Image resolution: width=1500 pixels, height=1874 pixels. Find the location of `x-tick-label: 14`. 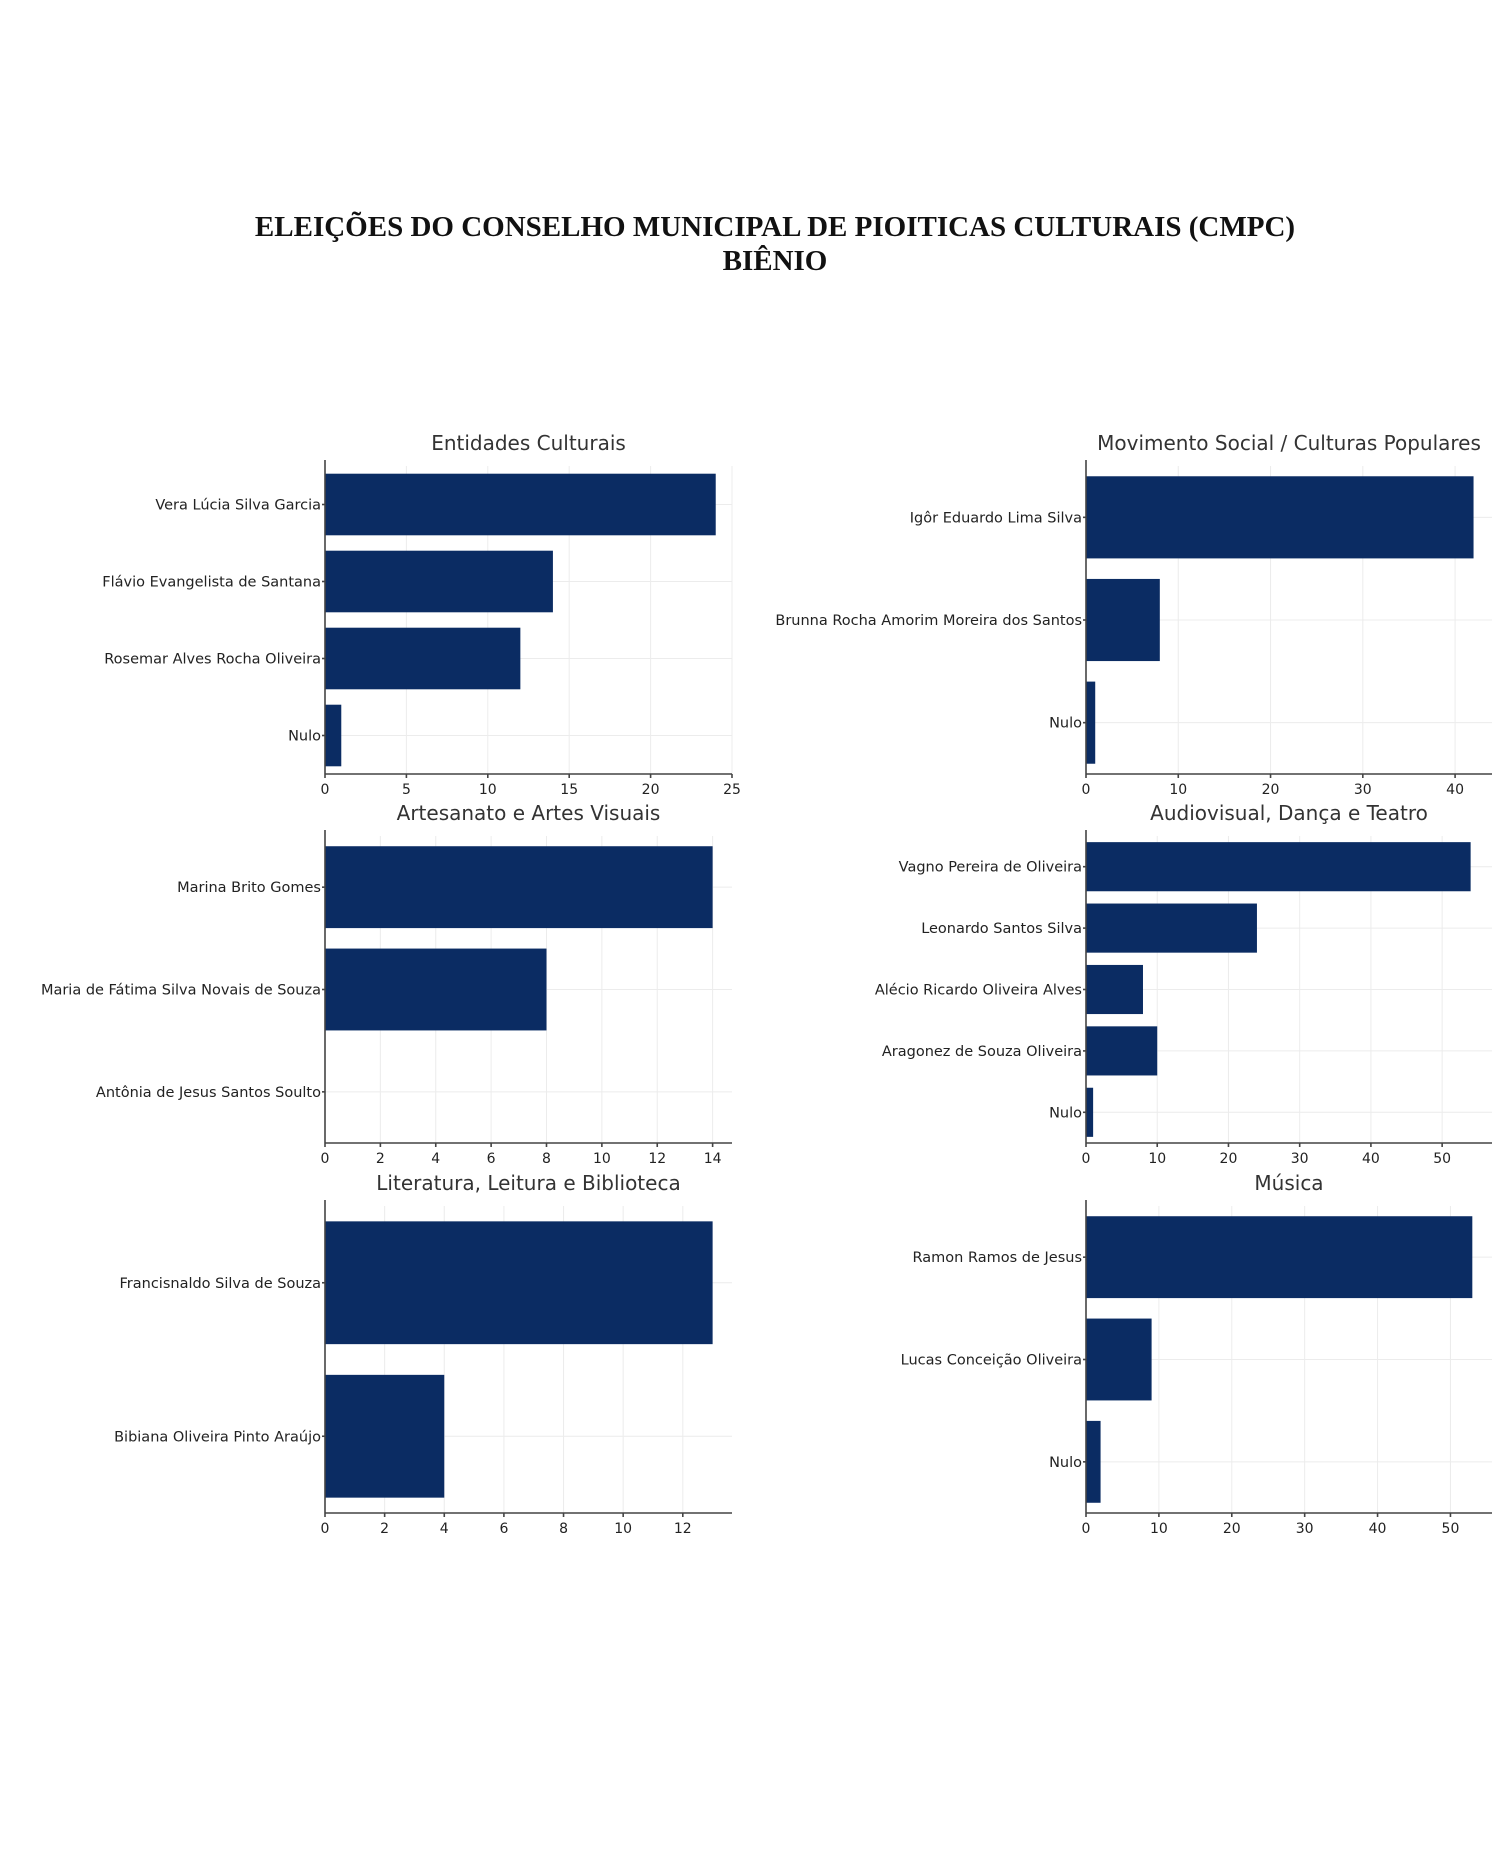

x-tick-label: 14 is located at coordinates (713, 1159).